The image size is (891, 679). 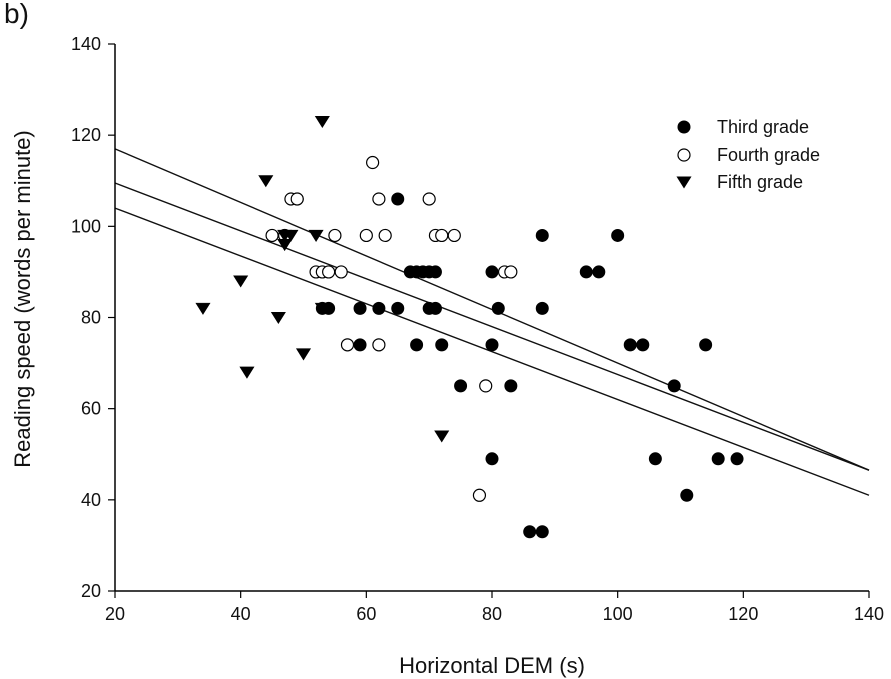 I want to click on x-tick-label: 100, so click(x=618, y=614).